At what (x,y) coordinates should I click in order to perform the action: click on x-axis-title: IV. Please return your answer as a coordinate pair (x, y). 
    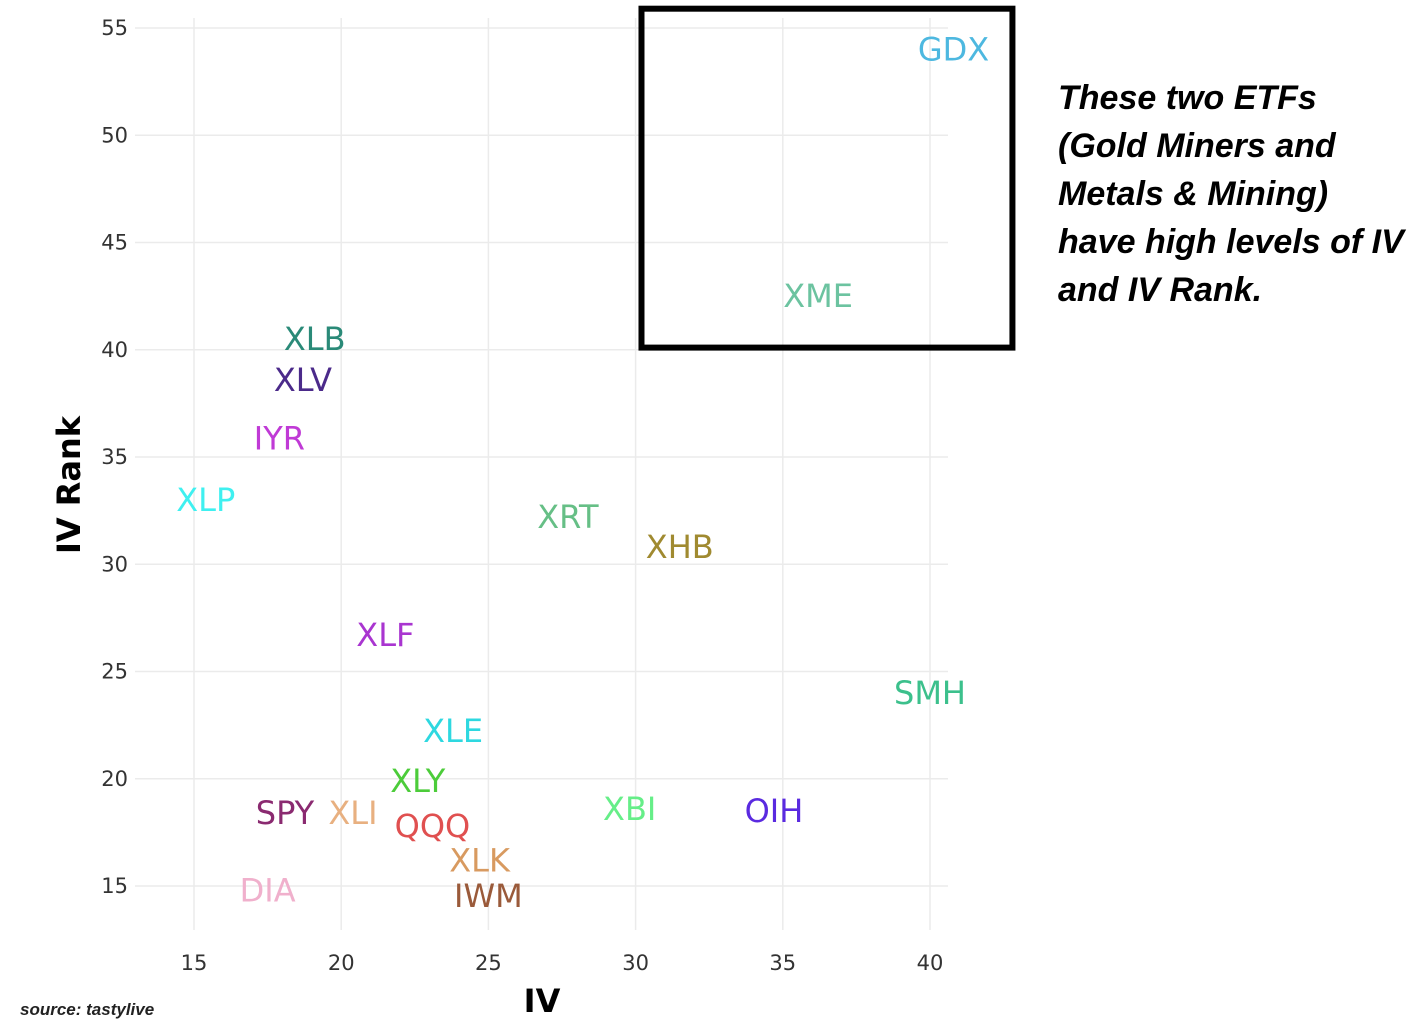
    Looking at the image, I should click on (542, 1001).